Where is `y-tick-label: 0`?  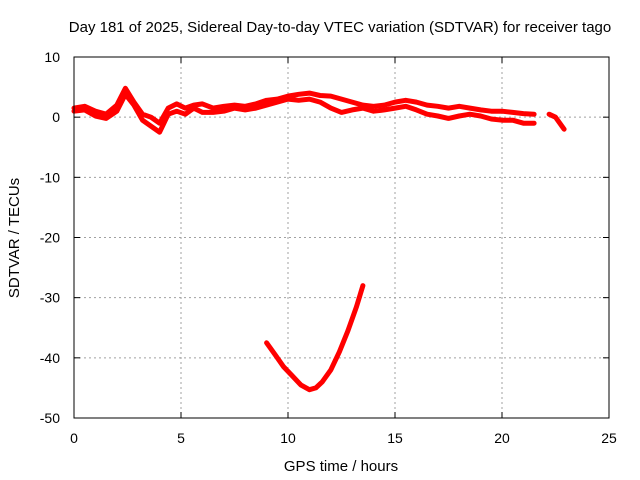
y-tick-label: 0 is located at coordinates (56, 117).